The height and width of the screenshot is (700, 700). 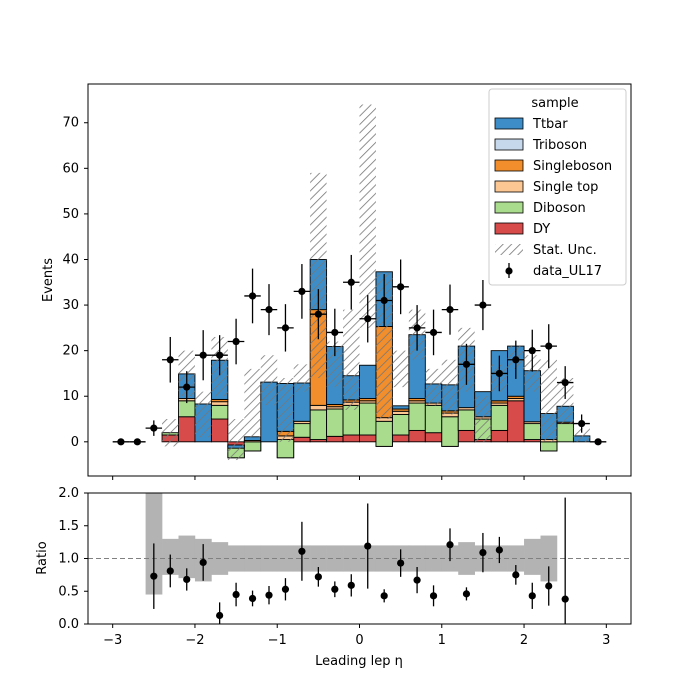 What do you see at coordinates (509, 271) in the screenshot?
I see `legend-marker-point` at bounding box center [509, 271].